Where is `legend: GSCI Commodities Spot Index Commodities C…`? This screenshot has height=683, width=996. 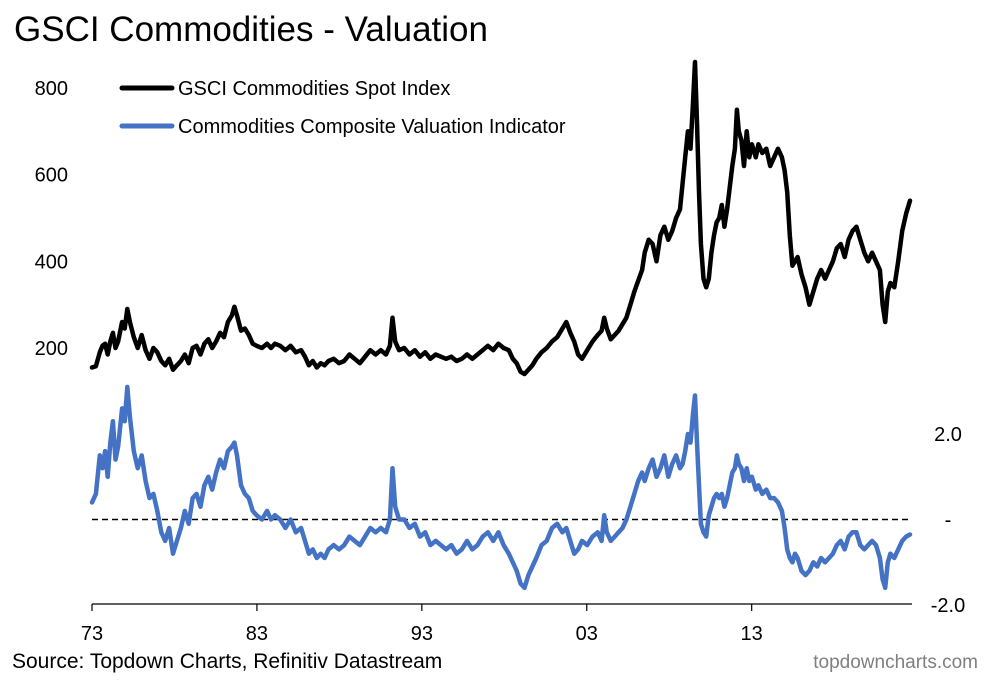
legend: GSCI Commodities Spot Index Commodities C… is located at coordinates (342, 108).